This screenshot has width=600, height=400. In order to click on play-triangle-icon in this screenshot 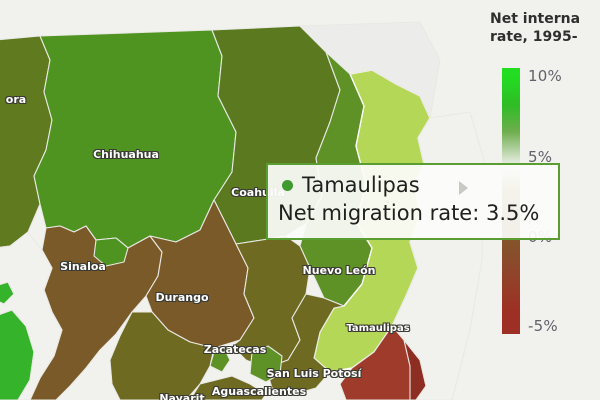, I will do `click(463, 188)`.